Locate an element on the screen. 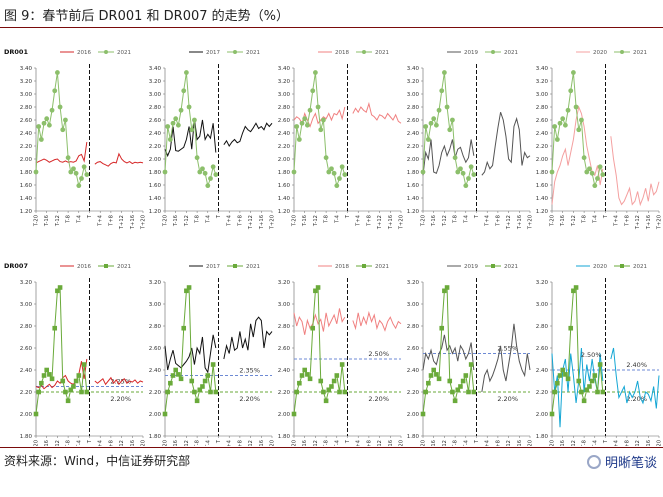  x-tick-label: T+20 is located at coordinates (660, 443).